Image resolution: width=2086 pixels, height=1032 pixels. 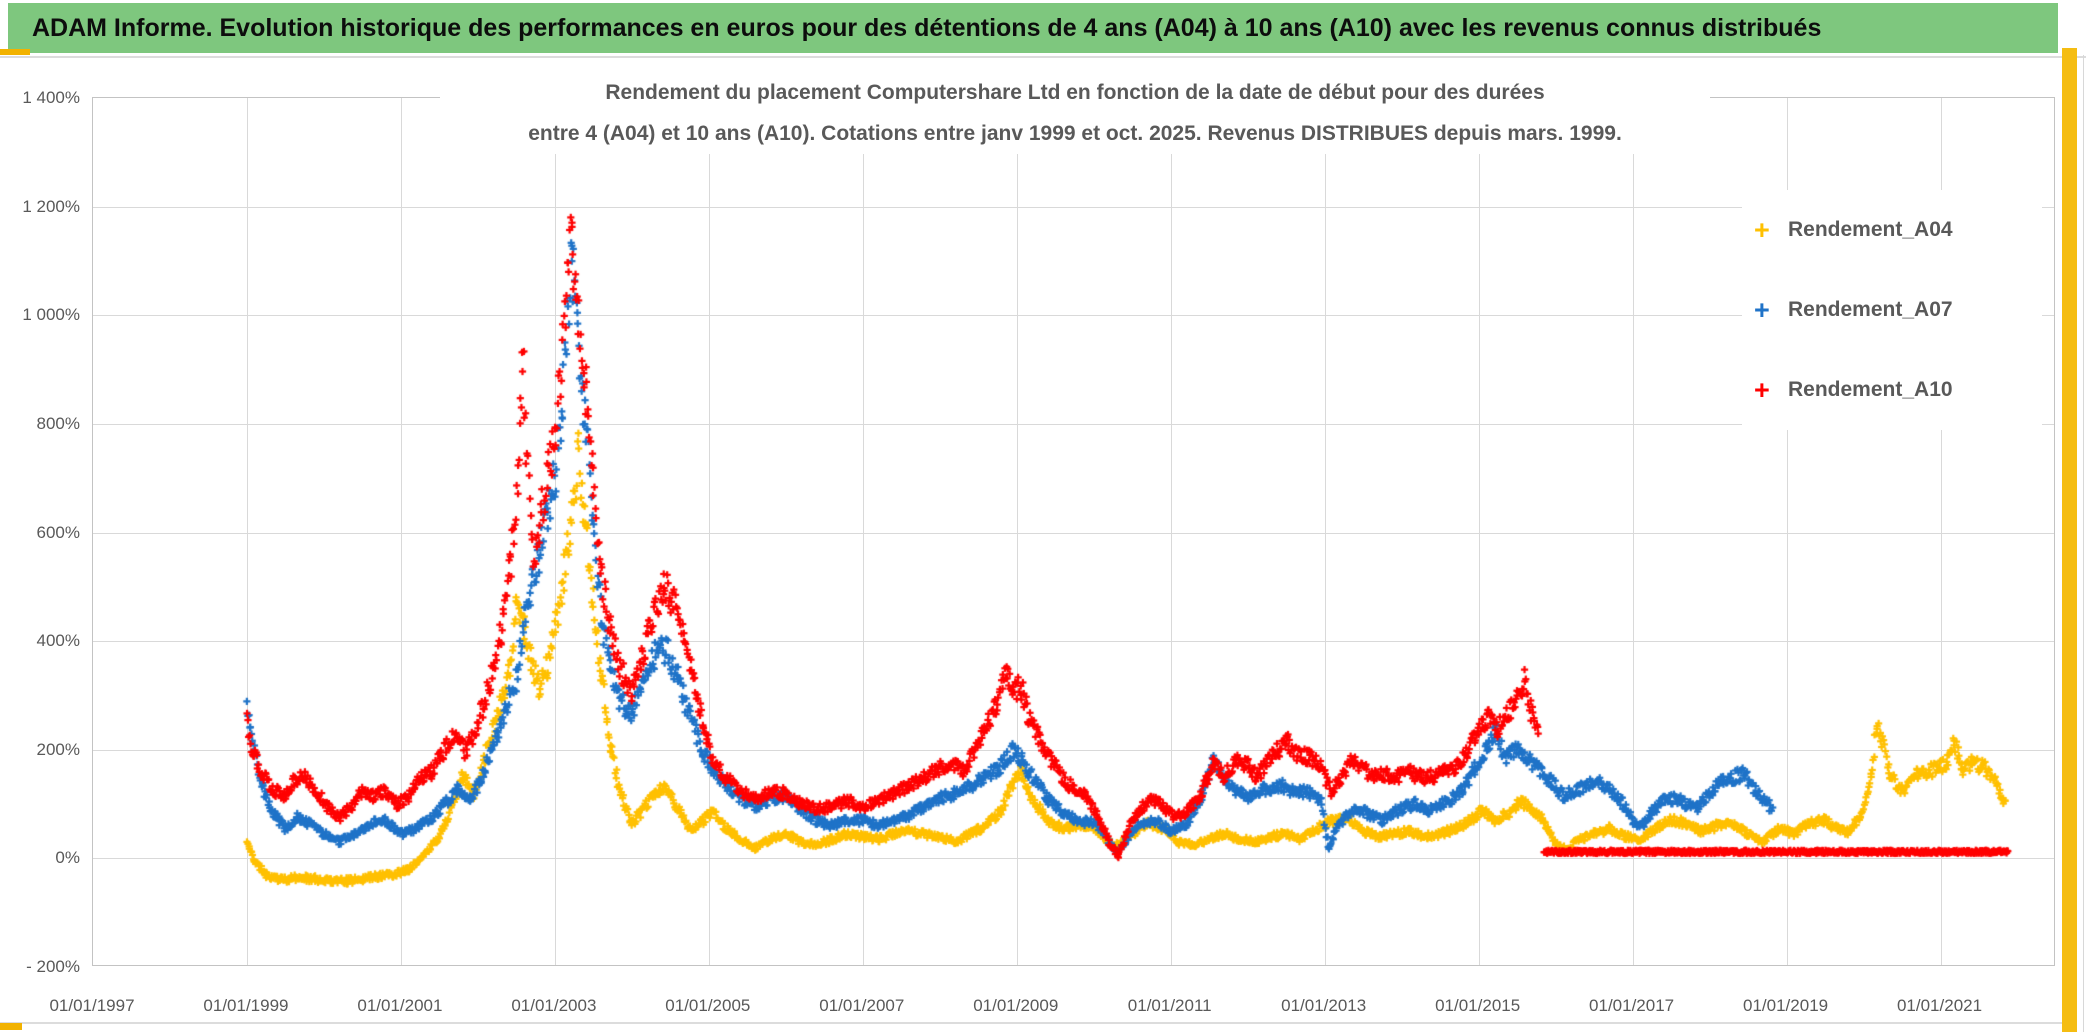 What do you see at coordinates (1169, 1005) in the screenshot?
I see `x-tick-label: 01/01/2011` at bounding box center [1169, 1005].